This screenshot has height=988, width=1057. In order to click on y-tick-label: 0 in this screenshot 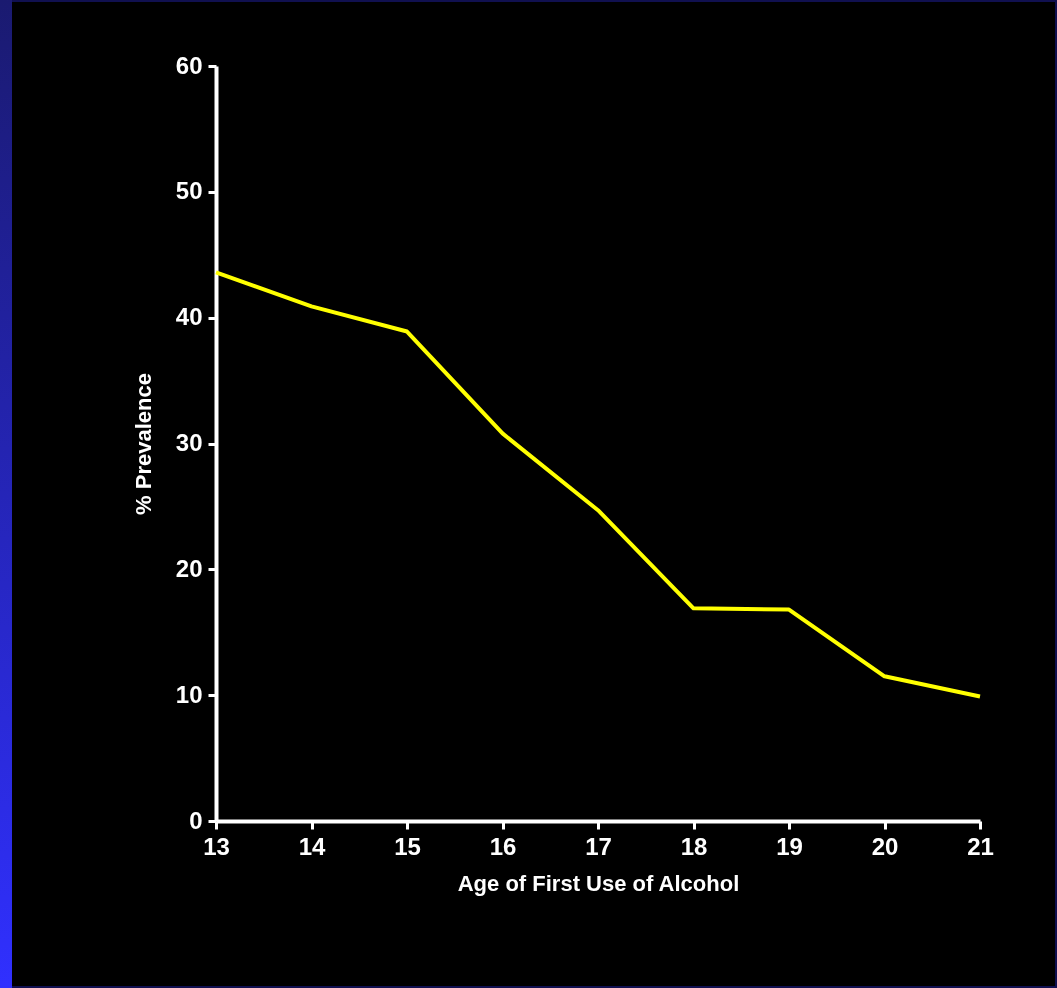, I will do `click(196, 820)`.